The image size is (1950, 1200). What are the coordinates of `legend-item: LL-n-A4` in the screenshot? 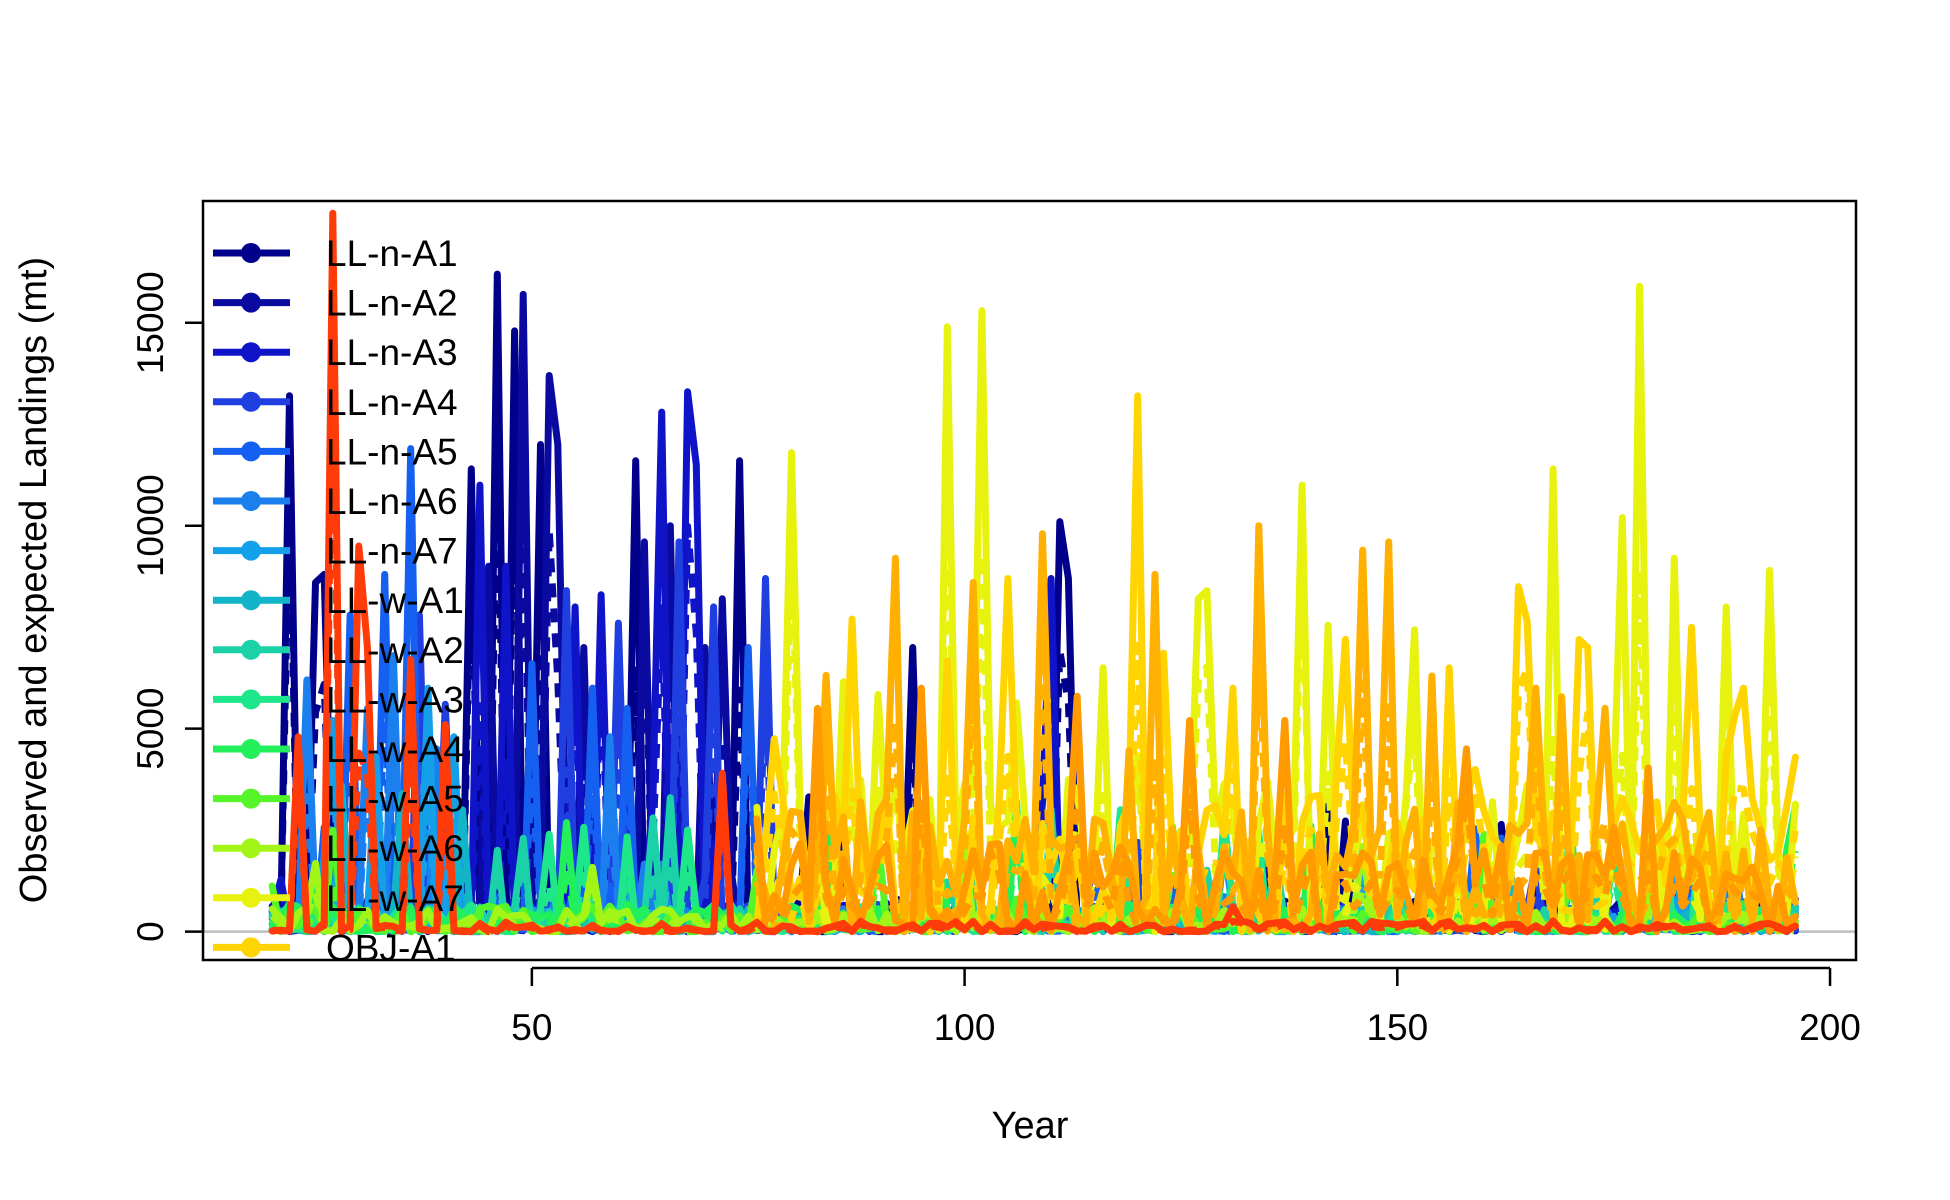 It's located at (335, 402).